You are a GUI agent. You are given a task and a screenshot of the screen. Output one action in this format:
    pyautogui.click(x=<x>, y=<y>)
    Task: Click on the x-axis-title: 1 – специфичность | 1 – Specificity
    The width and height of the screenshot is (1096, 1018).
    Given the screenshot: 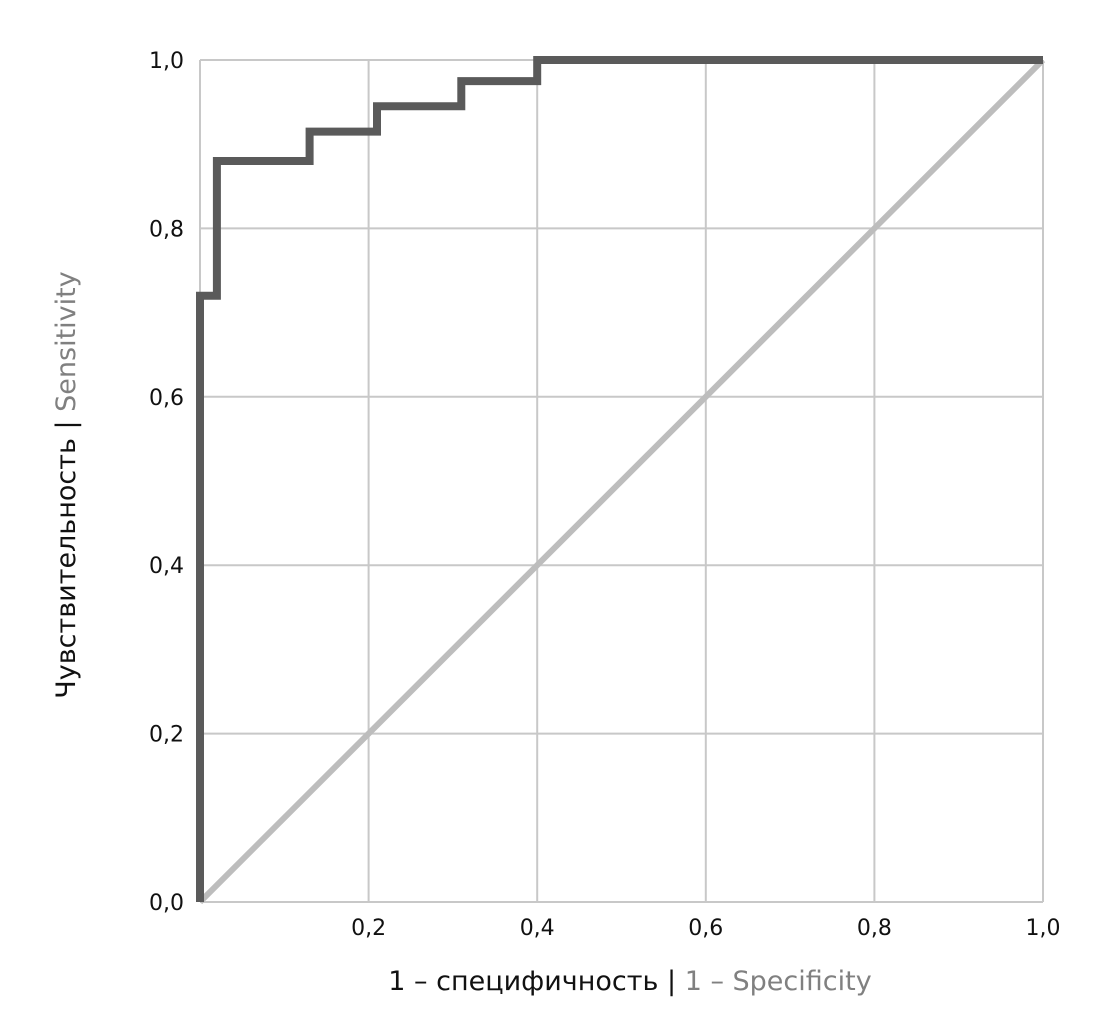 What is the action you would take?
    pyautogui.click(x=629, y=981)
    